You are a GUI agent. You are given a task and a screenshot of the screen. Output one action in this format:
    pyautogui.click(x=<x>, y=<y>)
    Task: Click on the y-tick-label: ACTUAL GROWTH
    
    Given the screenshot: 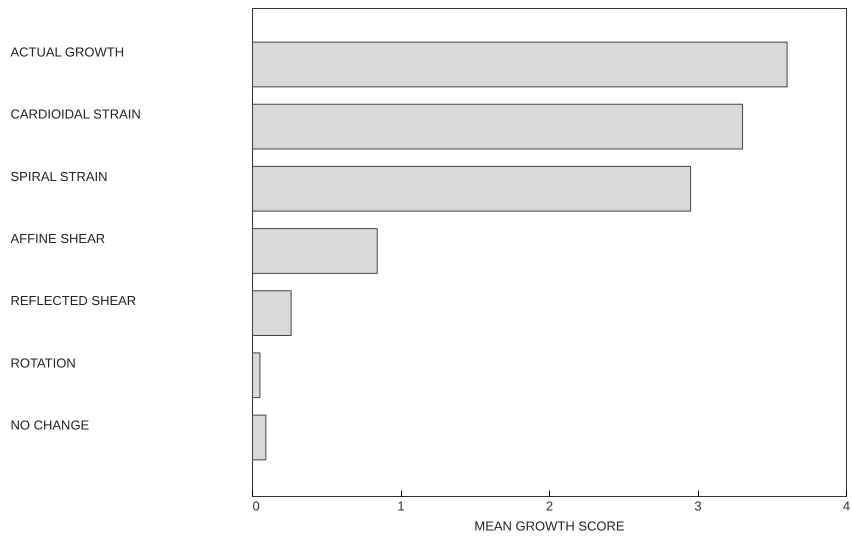 What is the action you would take?
    pyautogui.click(x=67, y=52)
    